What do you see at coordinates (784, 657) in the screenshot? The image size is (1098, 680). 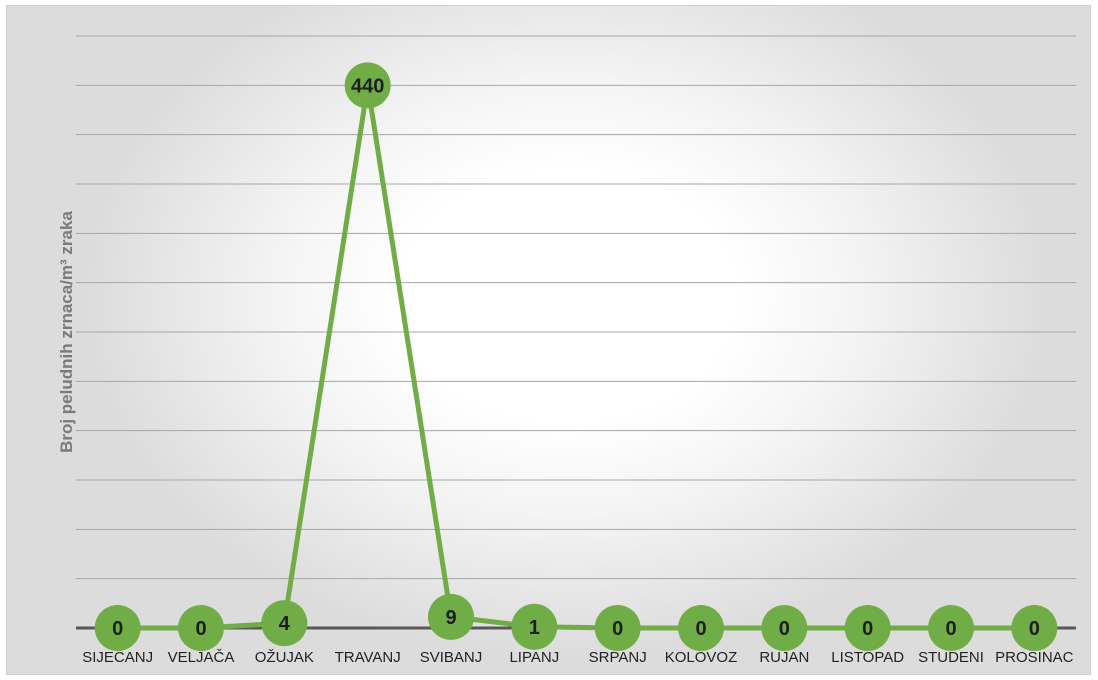 I see `x-tick-label: RUJAN` at bounding box center [784, 657].